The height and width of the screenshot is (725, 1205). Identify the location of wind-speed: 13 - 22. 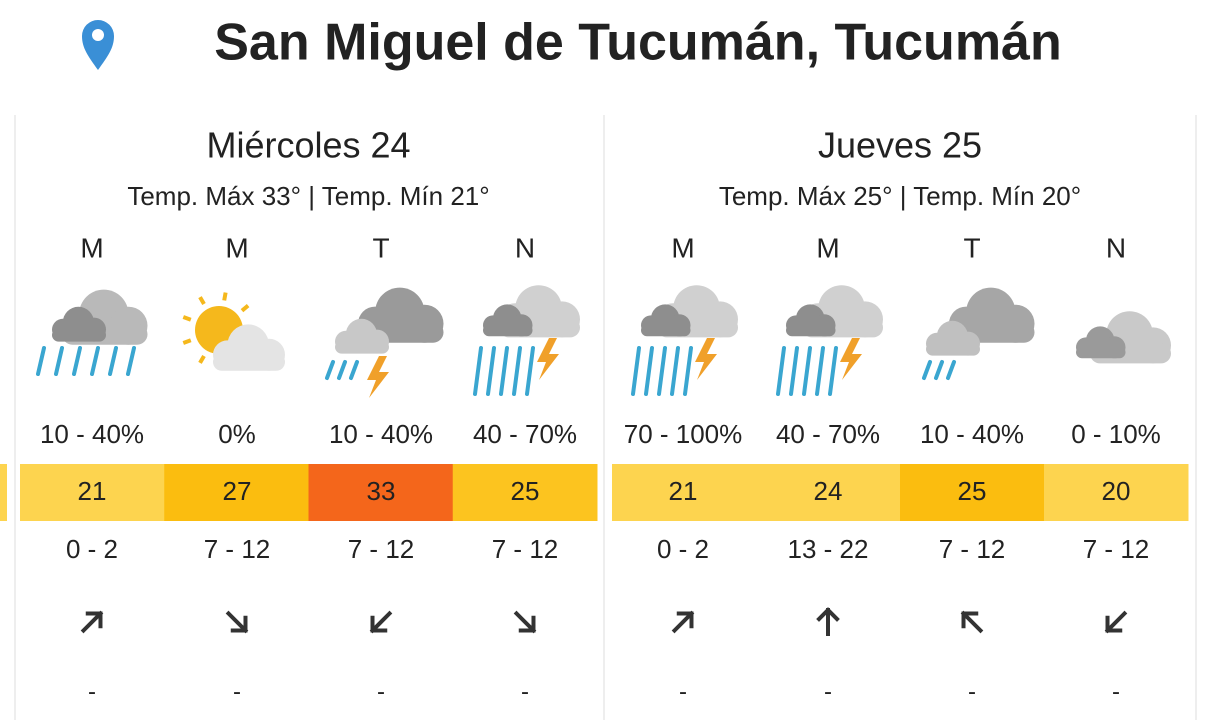
(828, 549).